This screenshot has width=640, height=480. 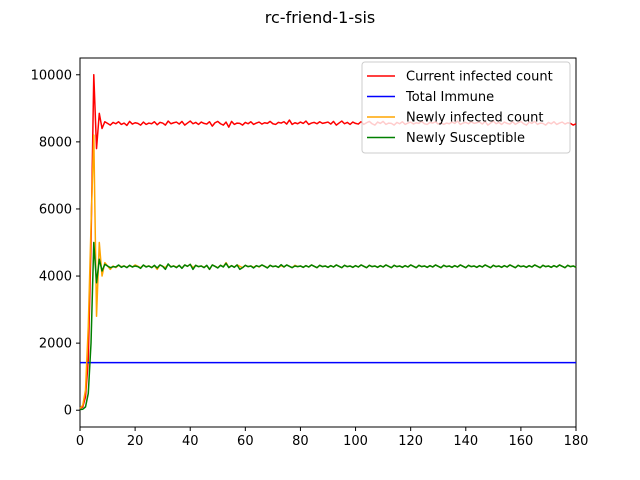 What do you see at coordinates (576, 441) in the screenshot?
I see `x-tick-label: 180` at bounding box center [576, 441].